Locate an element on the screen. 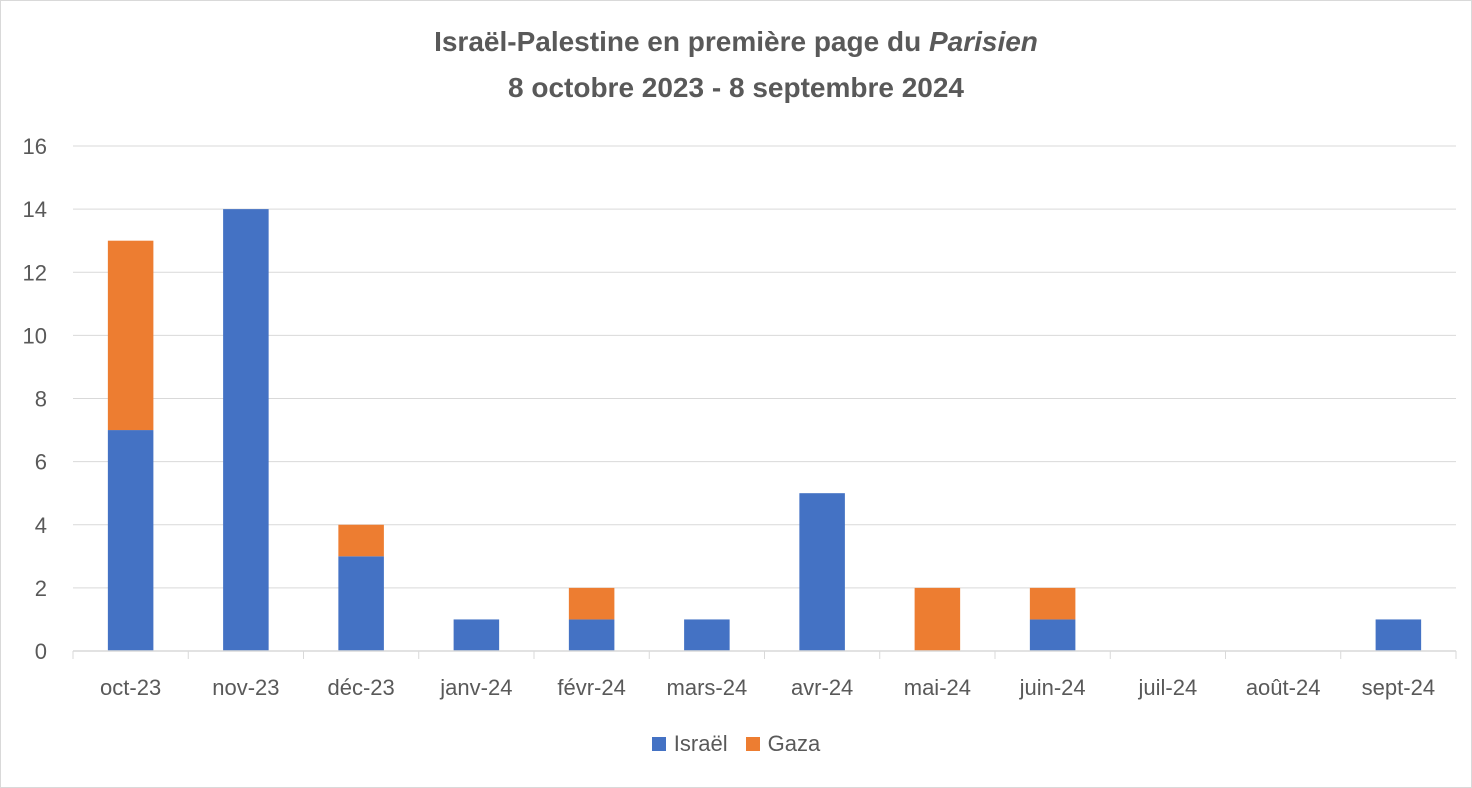 This screenshot has width=1472, height=788. y-tick-label: 12 is located at coordinates (35, 272).